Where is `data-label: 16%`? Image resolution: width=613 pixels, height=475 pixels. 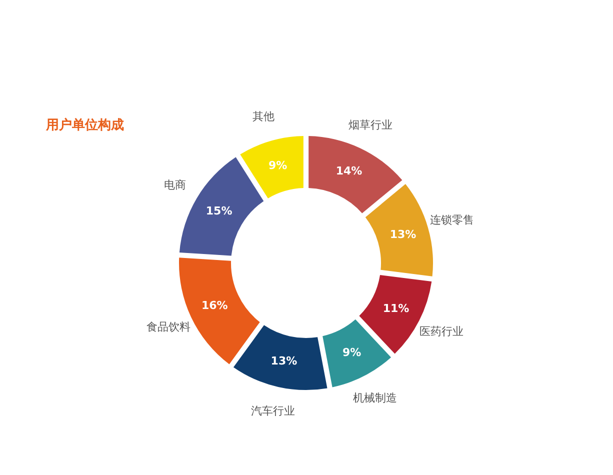 data-label: 16% is located at coordinates (214, 305).